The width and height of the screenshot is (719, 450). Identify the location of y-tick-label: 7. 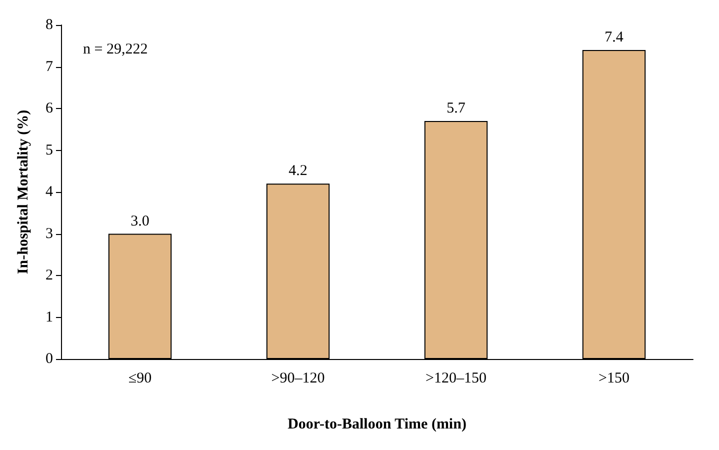
(50, 66).